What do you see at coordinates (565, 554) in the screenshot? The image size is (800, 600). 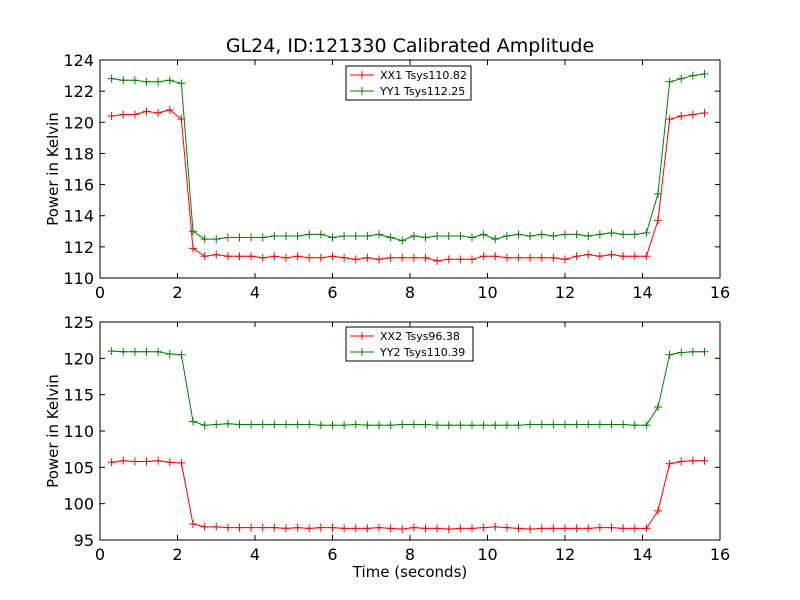 I see `x-tick-label: 12` at bounding box center [565, 554].